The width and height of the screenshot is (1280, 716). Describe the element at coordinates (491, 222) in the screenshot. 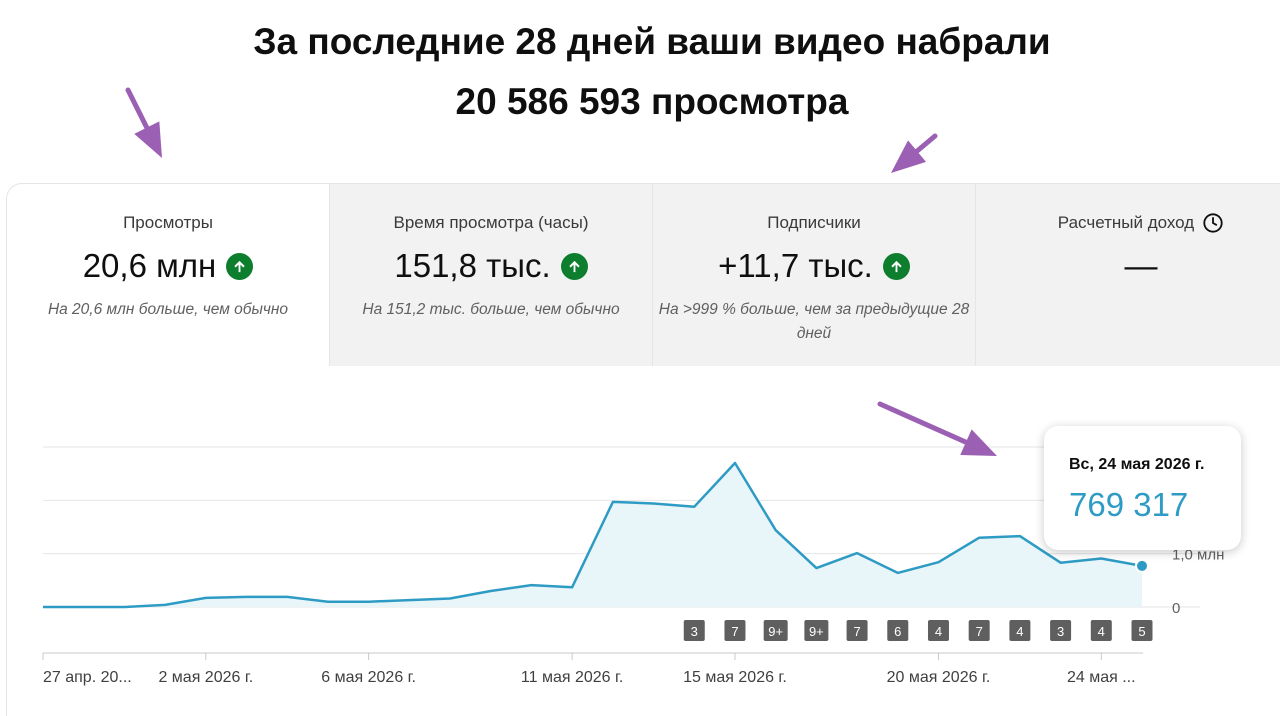

I see `tab-watch-time-label: Время просмотра (часы)` at that location.